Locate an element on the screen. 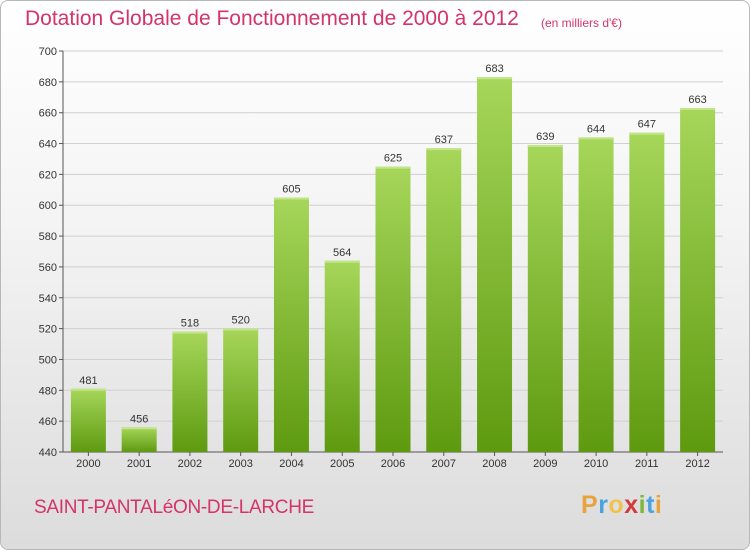  x-tick-label-2000: 2000 is located at coordinates (88, 464).